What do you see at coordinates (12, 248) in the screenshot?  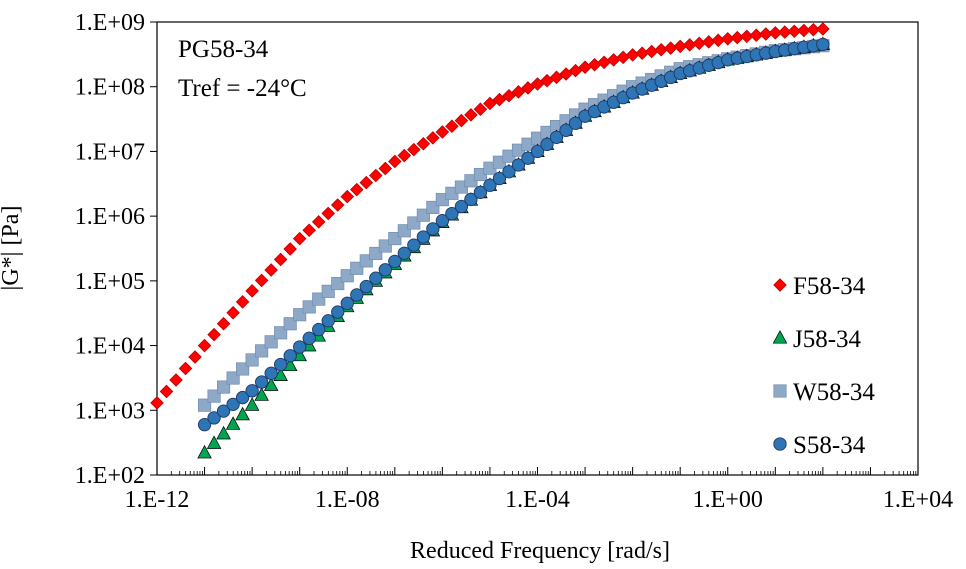 I see `y-axis-title: |G*| [Pa]` at bounding box center [12, 248].